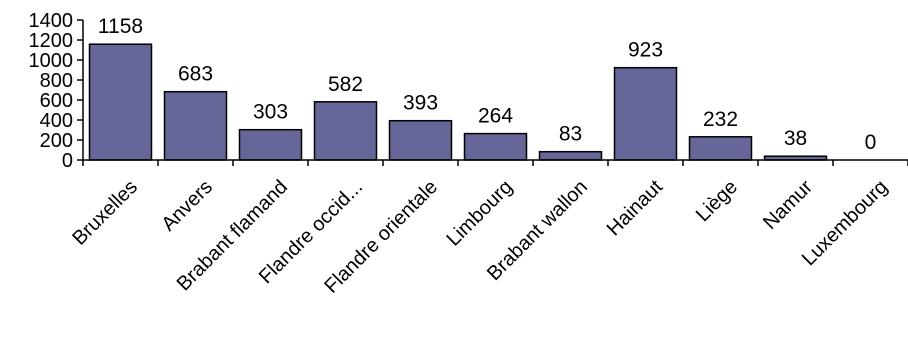 Image resolution: width=908 pixels, height=337 pixels. I want to click on data-label-10: 0, so click(871, 142).